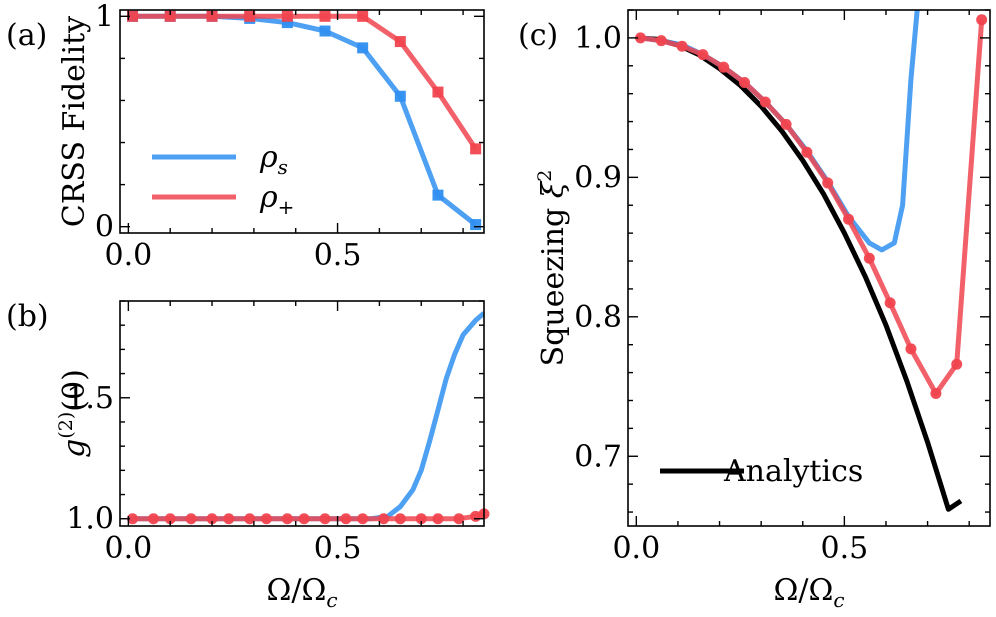 The height and width of the screenshot is (617, 996). Describe the element at coordinates (74, 121) in the screenshot. I see `y-axis-title: CRSS Fidelity` at that location.